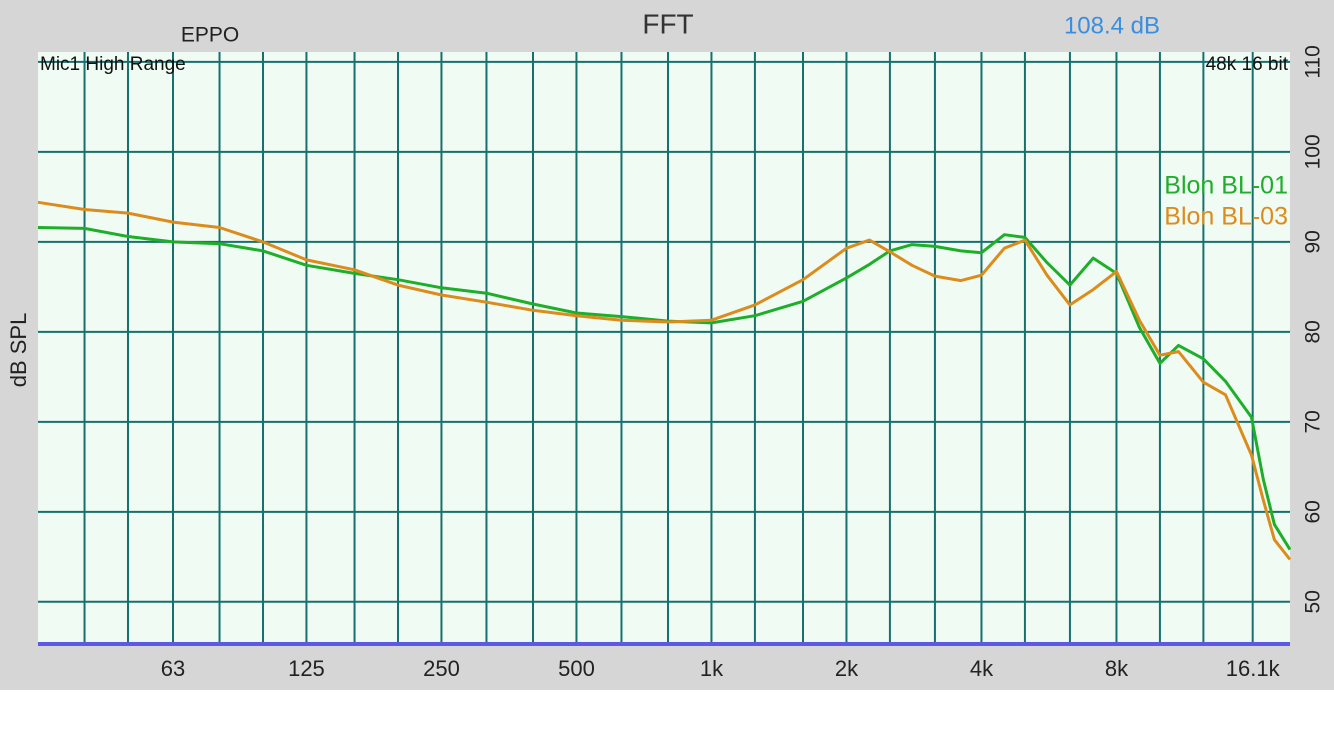 Image resolution: width=1334 pixels, height=750 pixels. I want to click on level-readout: 108.4 dB, so click(1112, 25).